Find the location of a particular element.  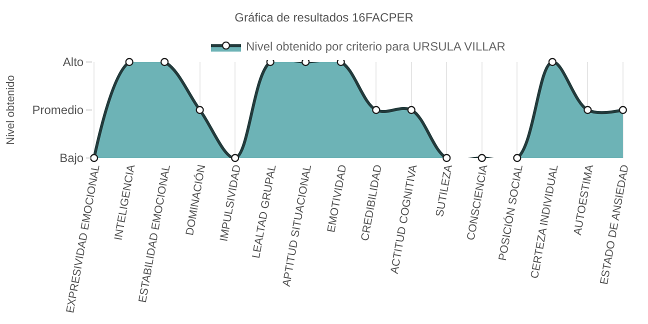

chart-title: Gráfica de resultados 16FACPER is located at coordinates (324, 17).